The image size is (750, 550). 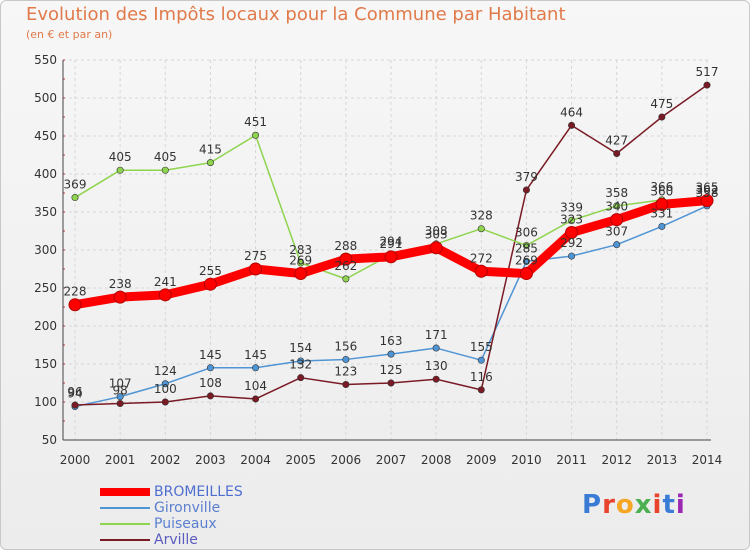 What do you see at coordinates (300, 250) in the screenshot?
I see `data-label: 283` at bounding box center [300, 250].